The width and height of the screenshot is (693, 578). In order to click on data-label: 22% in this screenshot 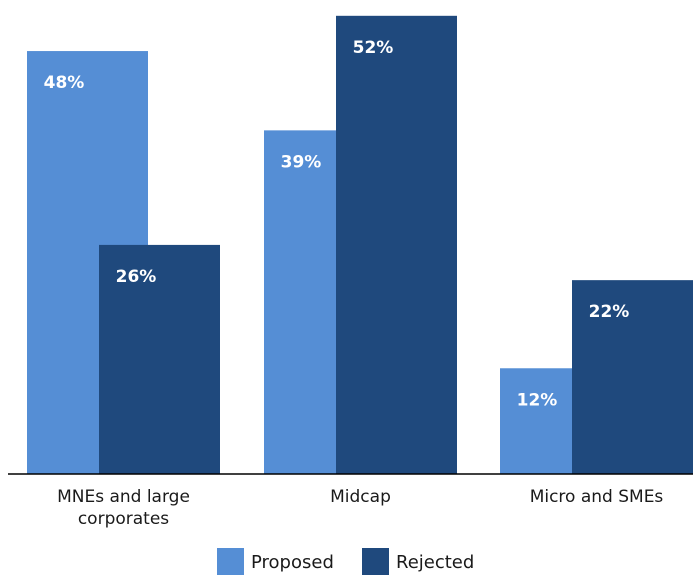, I will do `click(609, 312)`.